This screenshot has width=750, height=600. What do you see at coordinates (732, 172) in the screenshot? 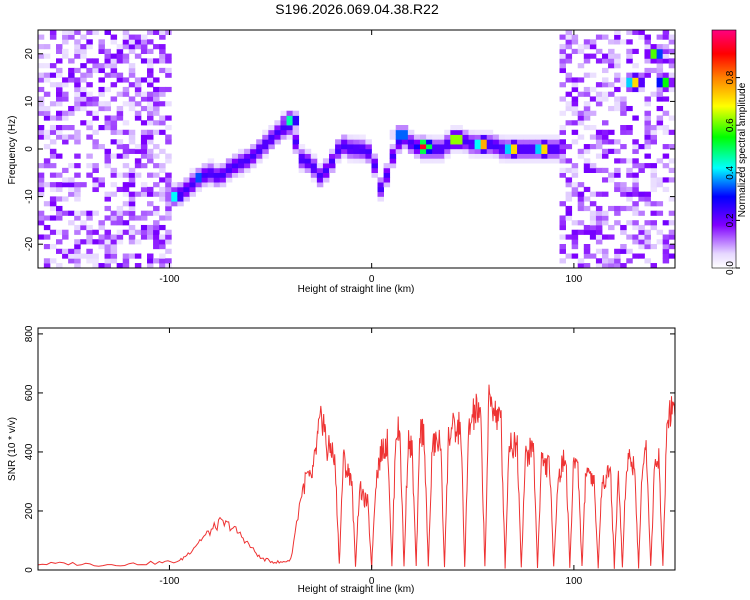
I see `colorbar-ticks: 0.0 0.2 0.4 0.6 0.8` at bounding box center [732, 172].